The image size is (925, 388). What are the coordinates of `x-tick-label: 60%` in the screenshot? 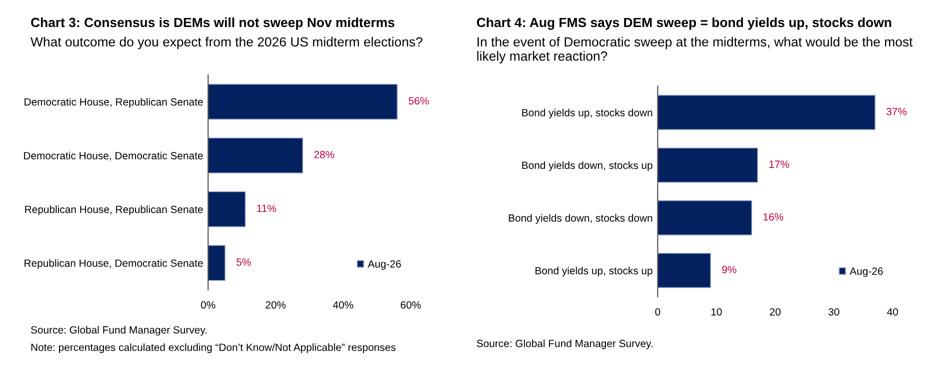 It's located at (410, 305).